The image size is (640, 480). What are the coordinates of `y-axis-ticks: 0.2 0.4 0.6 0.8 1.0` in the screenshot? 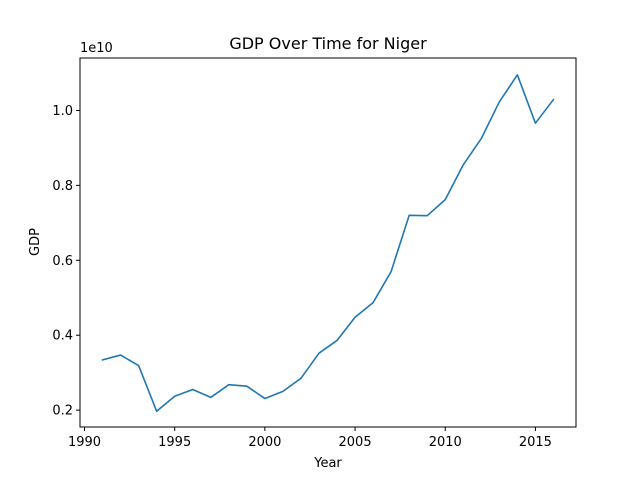 It's located at (66, 261).